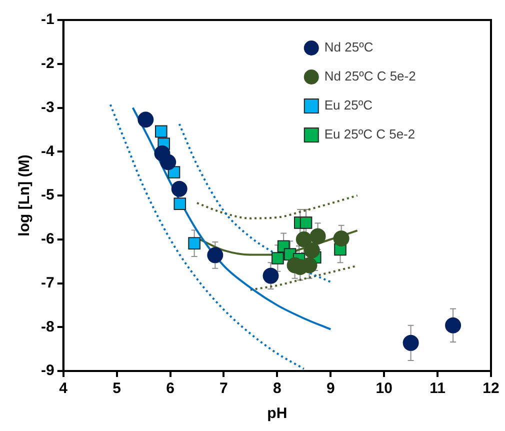 The height and width of the screenshot is (431, 505). What do you see at coordinates (47, 327) in the screenshot?
I see `y-tick-label: -8` at bounding box center [47, 327].